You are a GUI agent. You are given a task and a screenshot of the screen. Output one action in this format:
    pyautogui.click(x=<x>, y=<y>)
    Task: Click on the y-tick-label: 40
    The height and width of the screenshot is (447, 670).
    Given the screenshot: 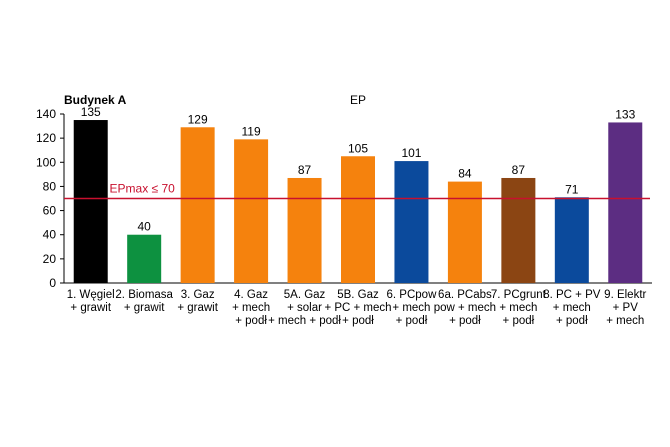 What is the action you would take?
    pyautogui.click(x=50, y=235)
    